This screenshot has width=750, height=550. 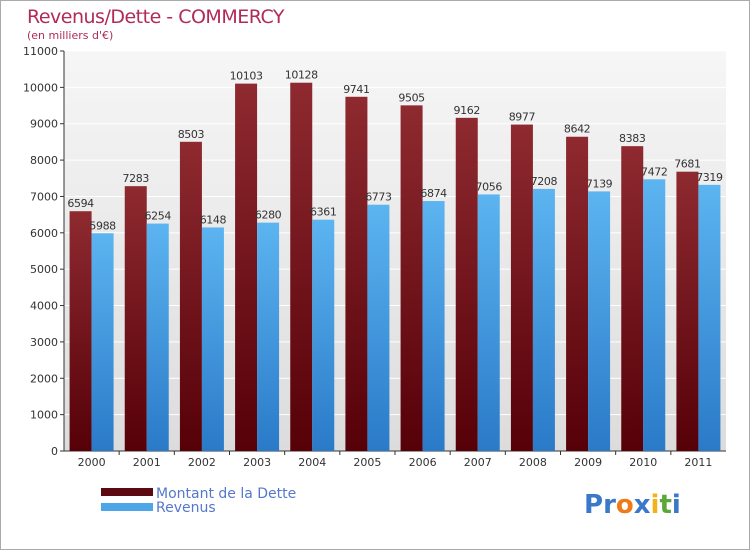 What do you see at coordinates (158, 216) in the screenshot?
I see `data-label-revenue: 6254` at bounding box center [158, 216].